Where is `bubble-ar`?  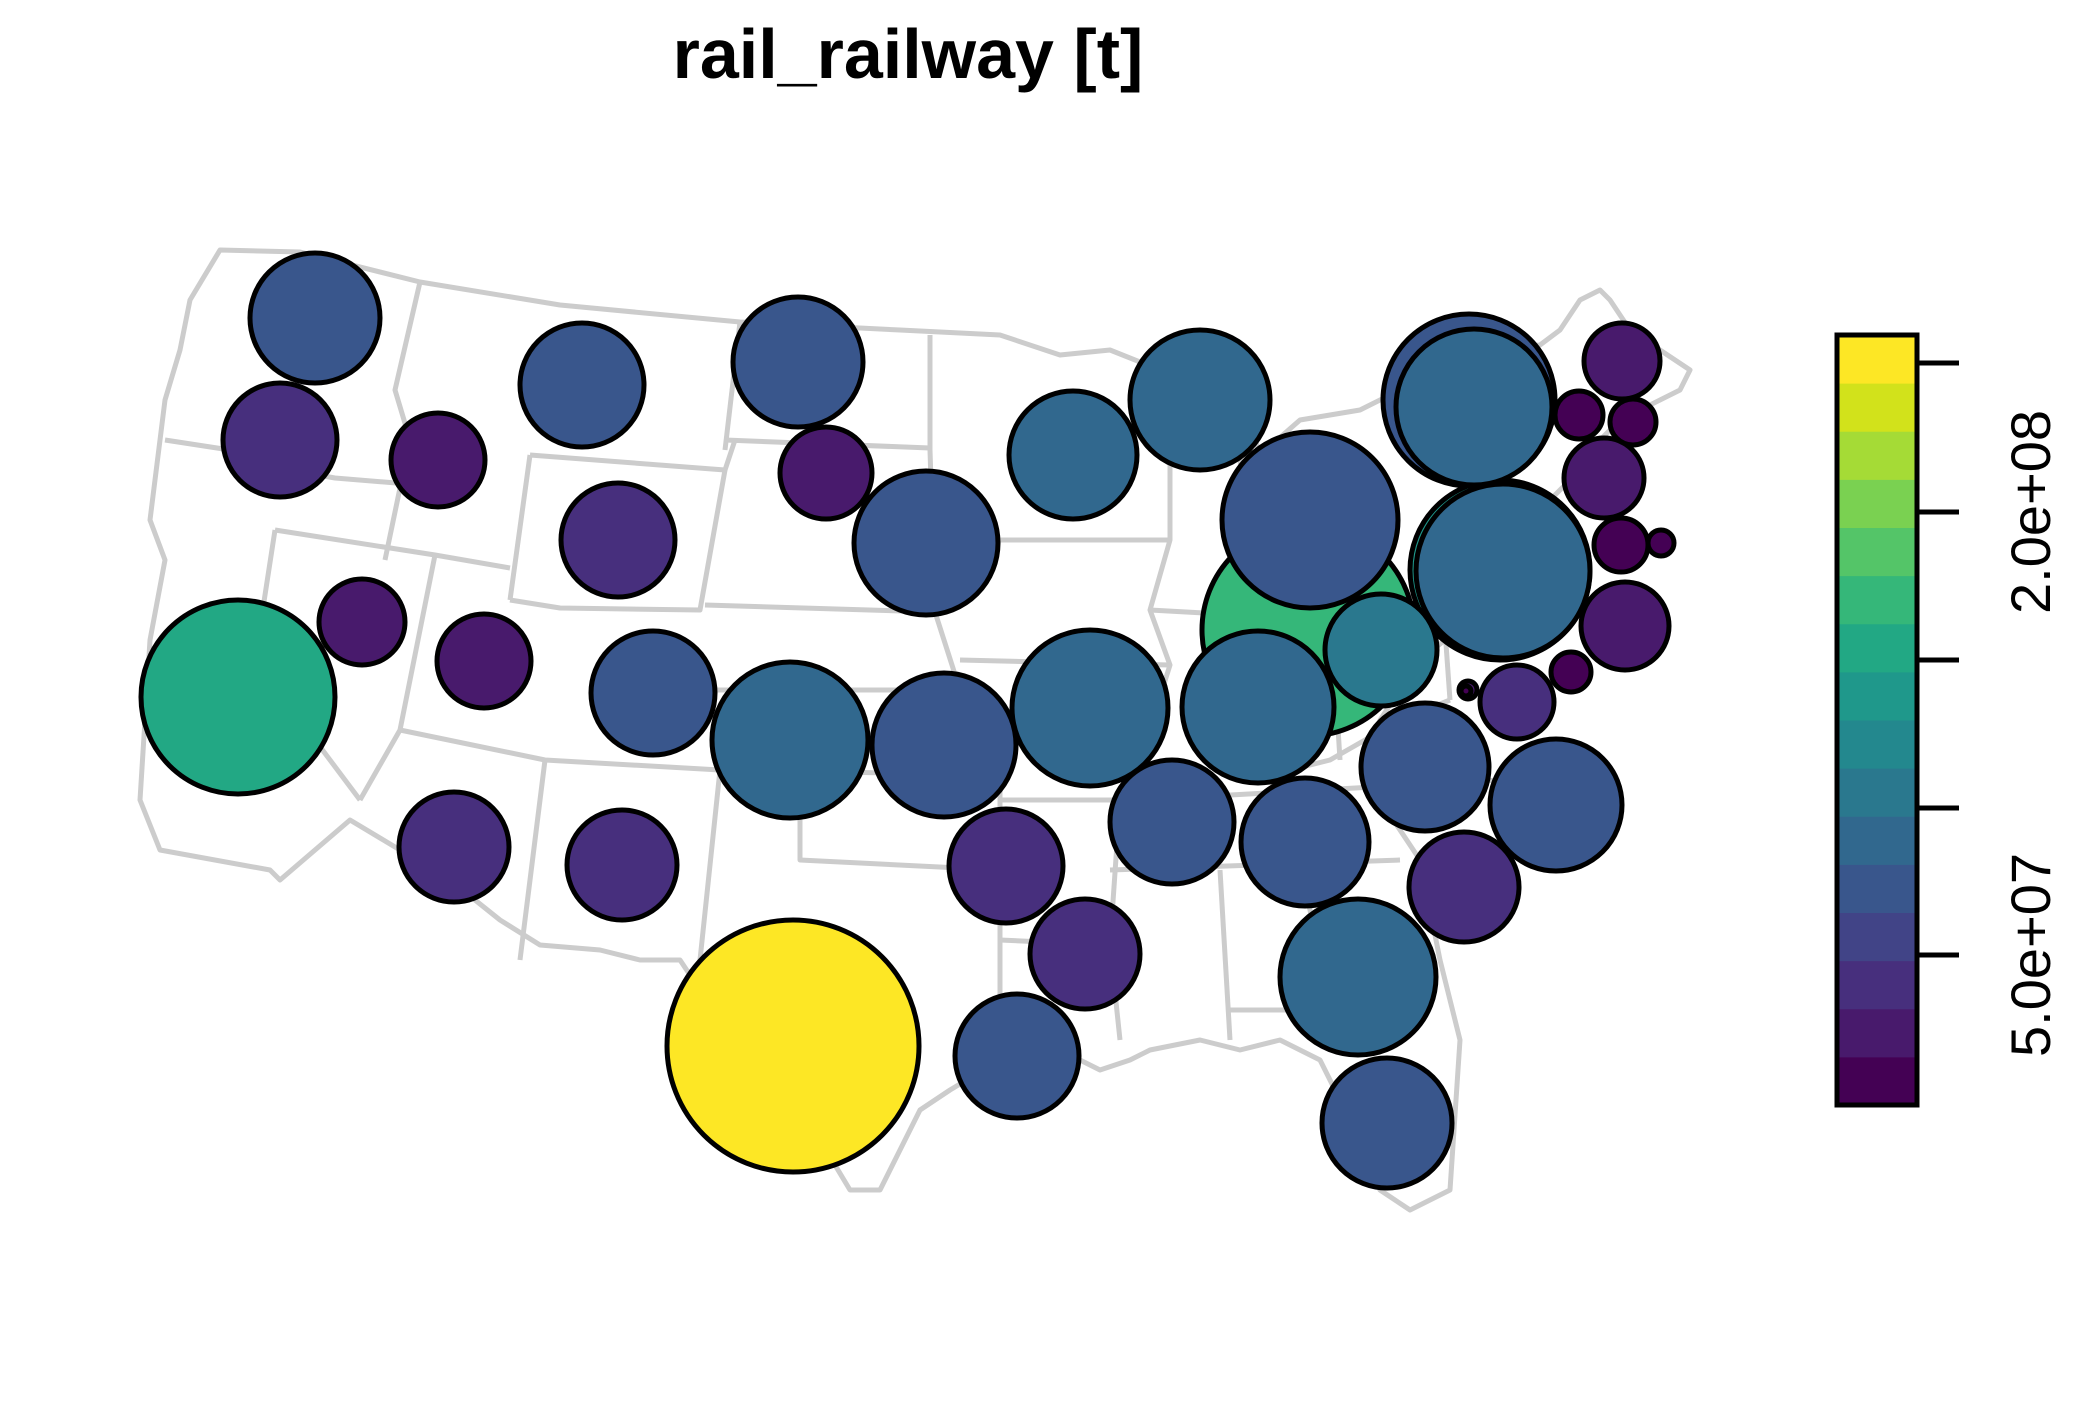 bubble-ar is located at coordinates (1006, 866).